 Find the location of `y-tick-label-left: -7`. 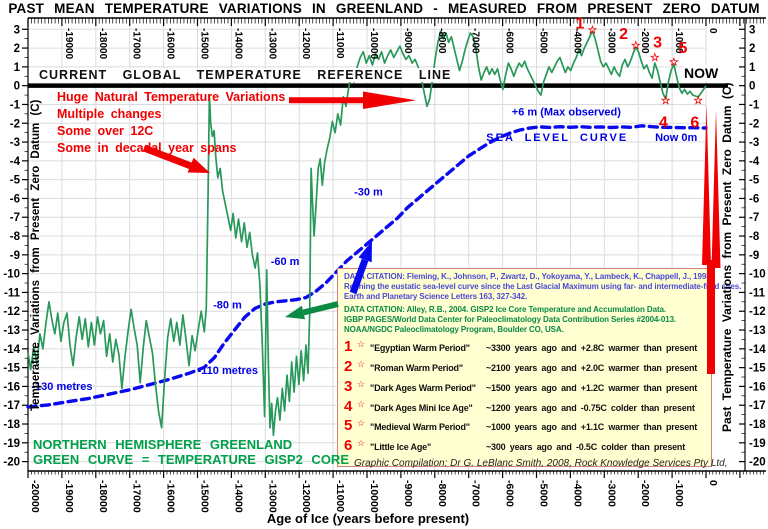

y-tick-label-left: -7 is located at coordinates (15, 218).